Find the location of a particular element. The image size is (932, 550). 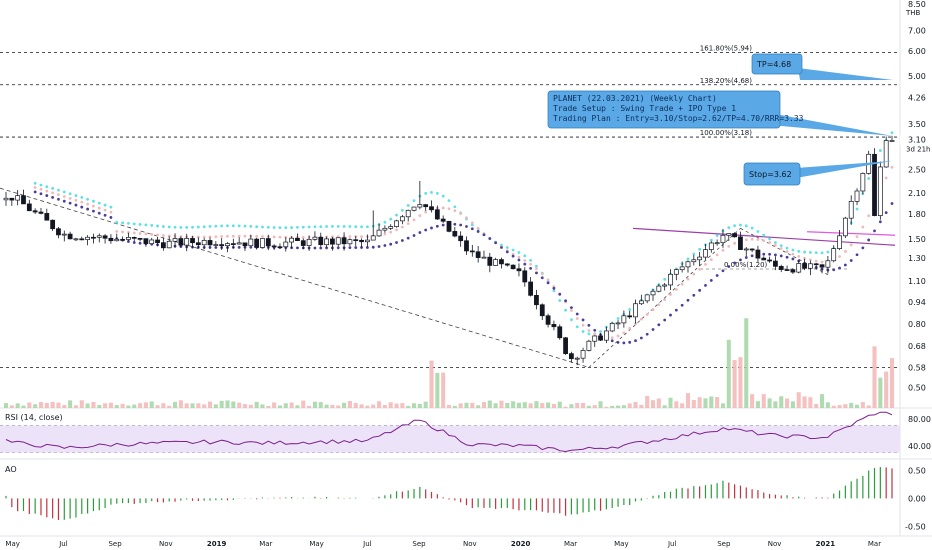

rsi-pane: RSI (14, close) 80.00 40.00 is located at coordinates (465, 432).